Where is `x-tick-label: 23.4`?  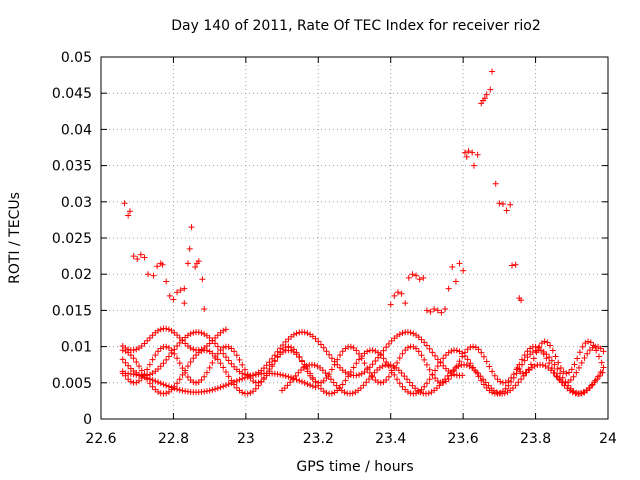 x-tick-label: 23.4 is located at coordinates (390, 439).